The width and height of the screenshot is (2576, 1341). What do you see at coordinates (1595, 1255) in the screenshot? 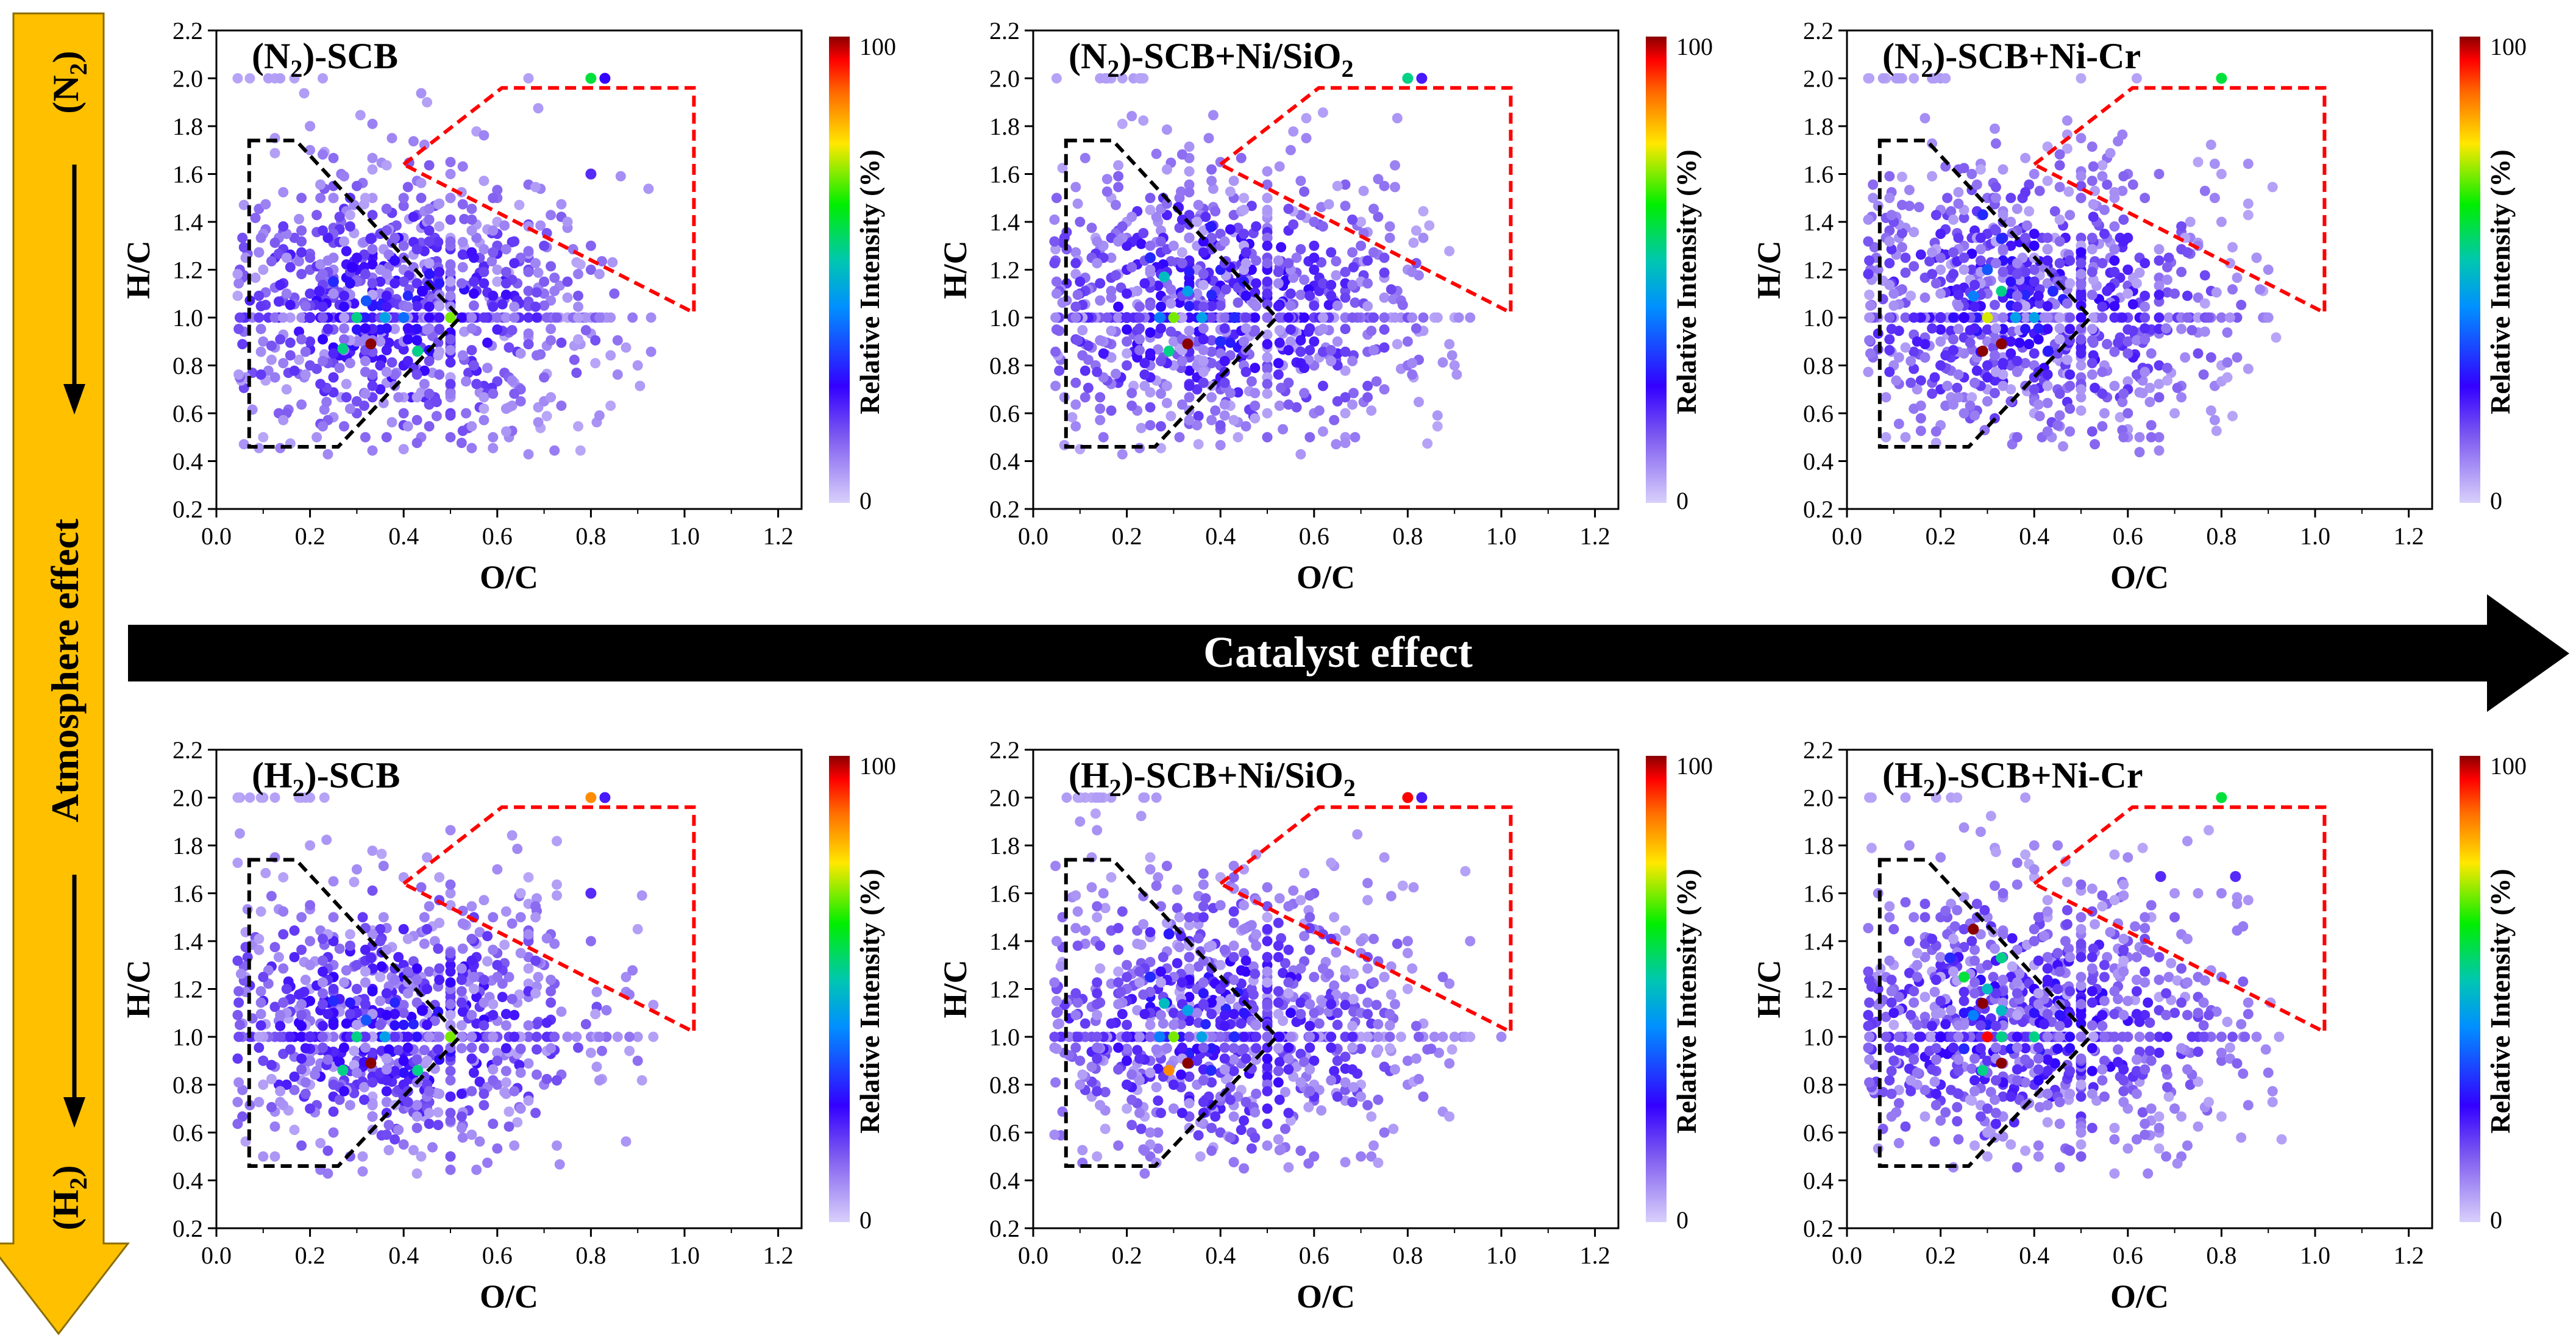
I see `x-tick-label: 1.2` at bounding box center [1595, 1255].